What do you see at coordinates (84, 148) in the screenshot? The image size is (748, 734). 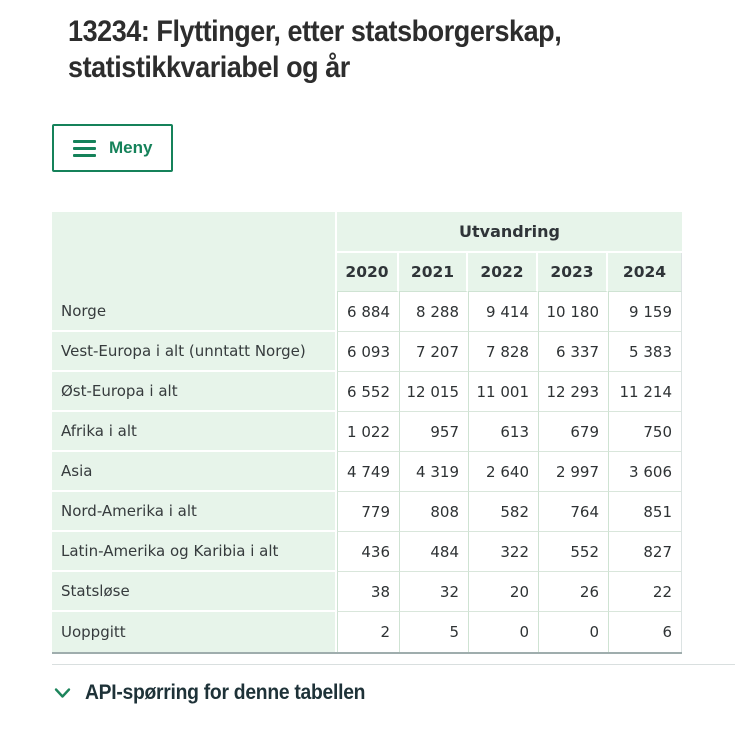 I see `hamburger-icon` at bounding box center [84, 148].